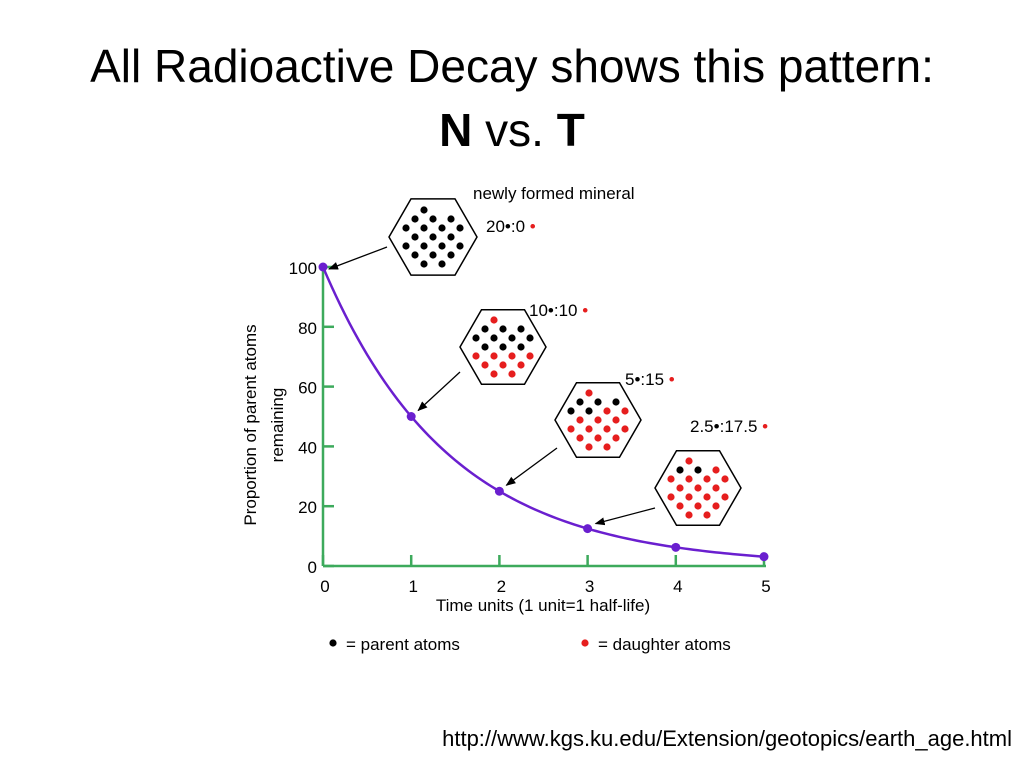  I want to click on y-tick-label-5: 100, so click(303, 268).